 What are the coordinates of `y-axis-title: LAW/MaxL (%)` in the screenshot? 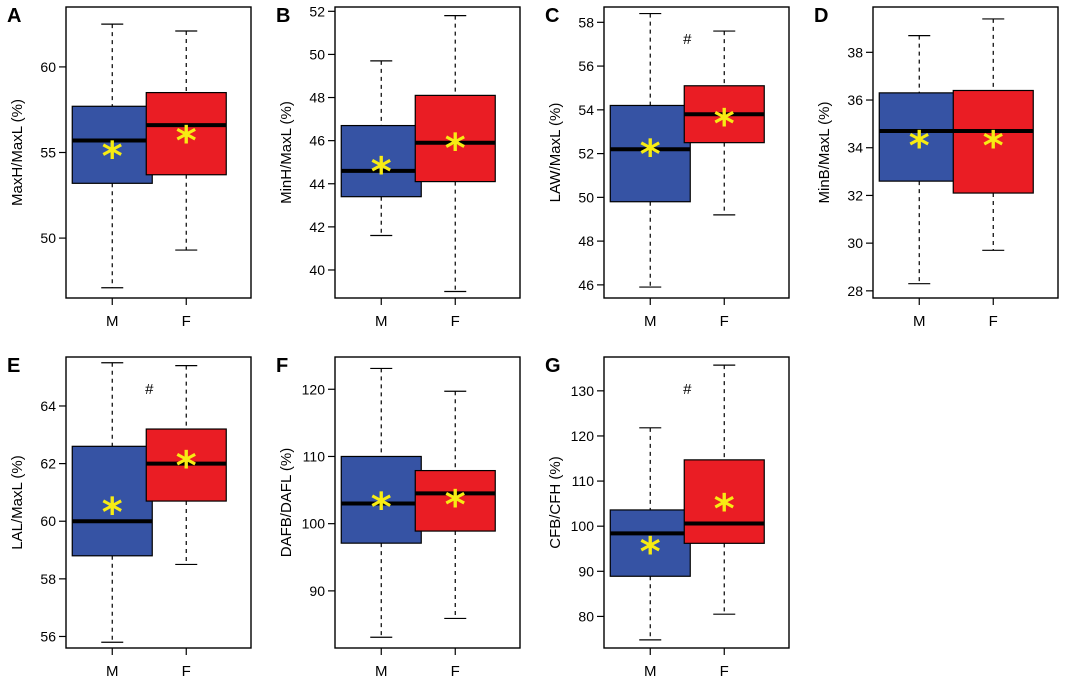 It's located at (555, 153).